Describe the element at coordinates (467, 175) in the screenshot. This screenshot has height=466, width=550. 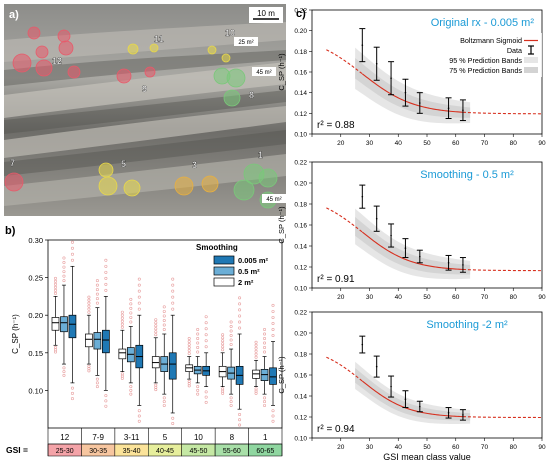
I see `subplot-title: Smoothing - 0.5 m²` at that location.